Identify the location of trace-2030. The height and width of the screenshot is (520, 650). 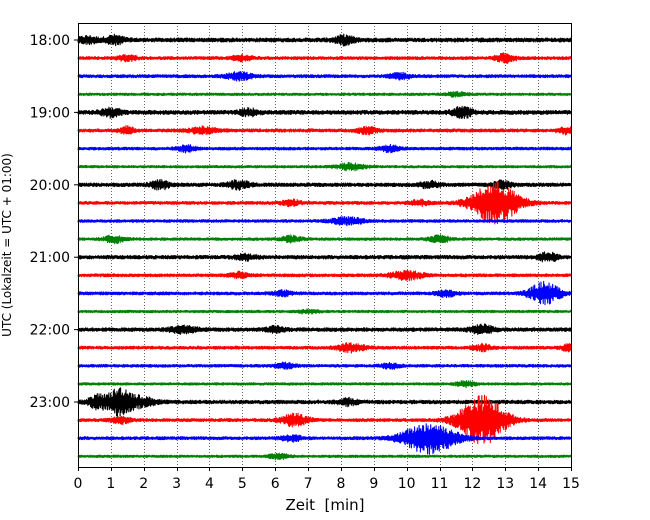
(324, 221).